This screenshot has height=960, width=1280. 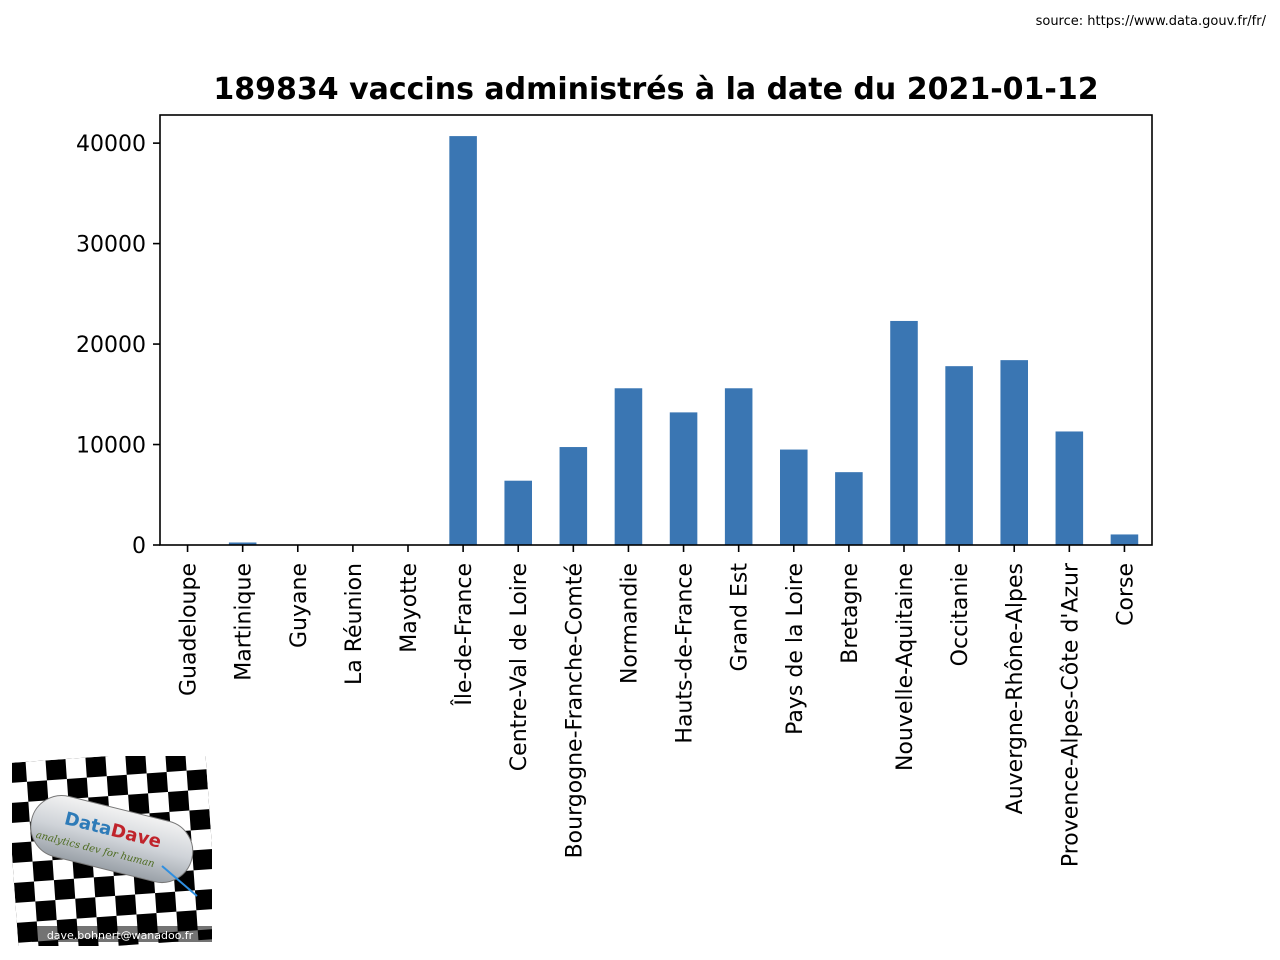 What do you see at coordinates (111, 446) in the screenshot?
I see `y-tick-label: 10000` at bounding box center [111, 446].